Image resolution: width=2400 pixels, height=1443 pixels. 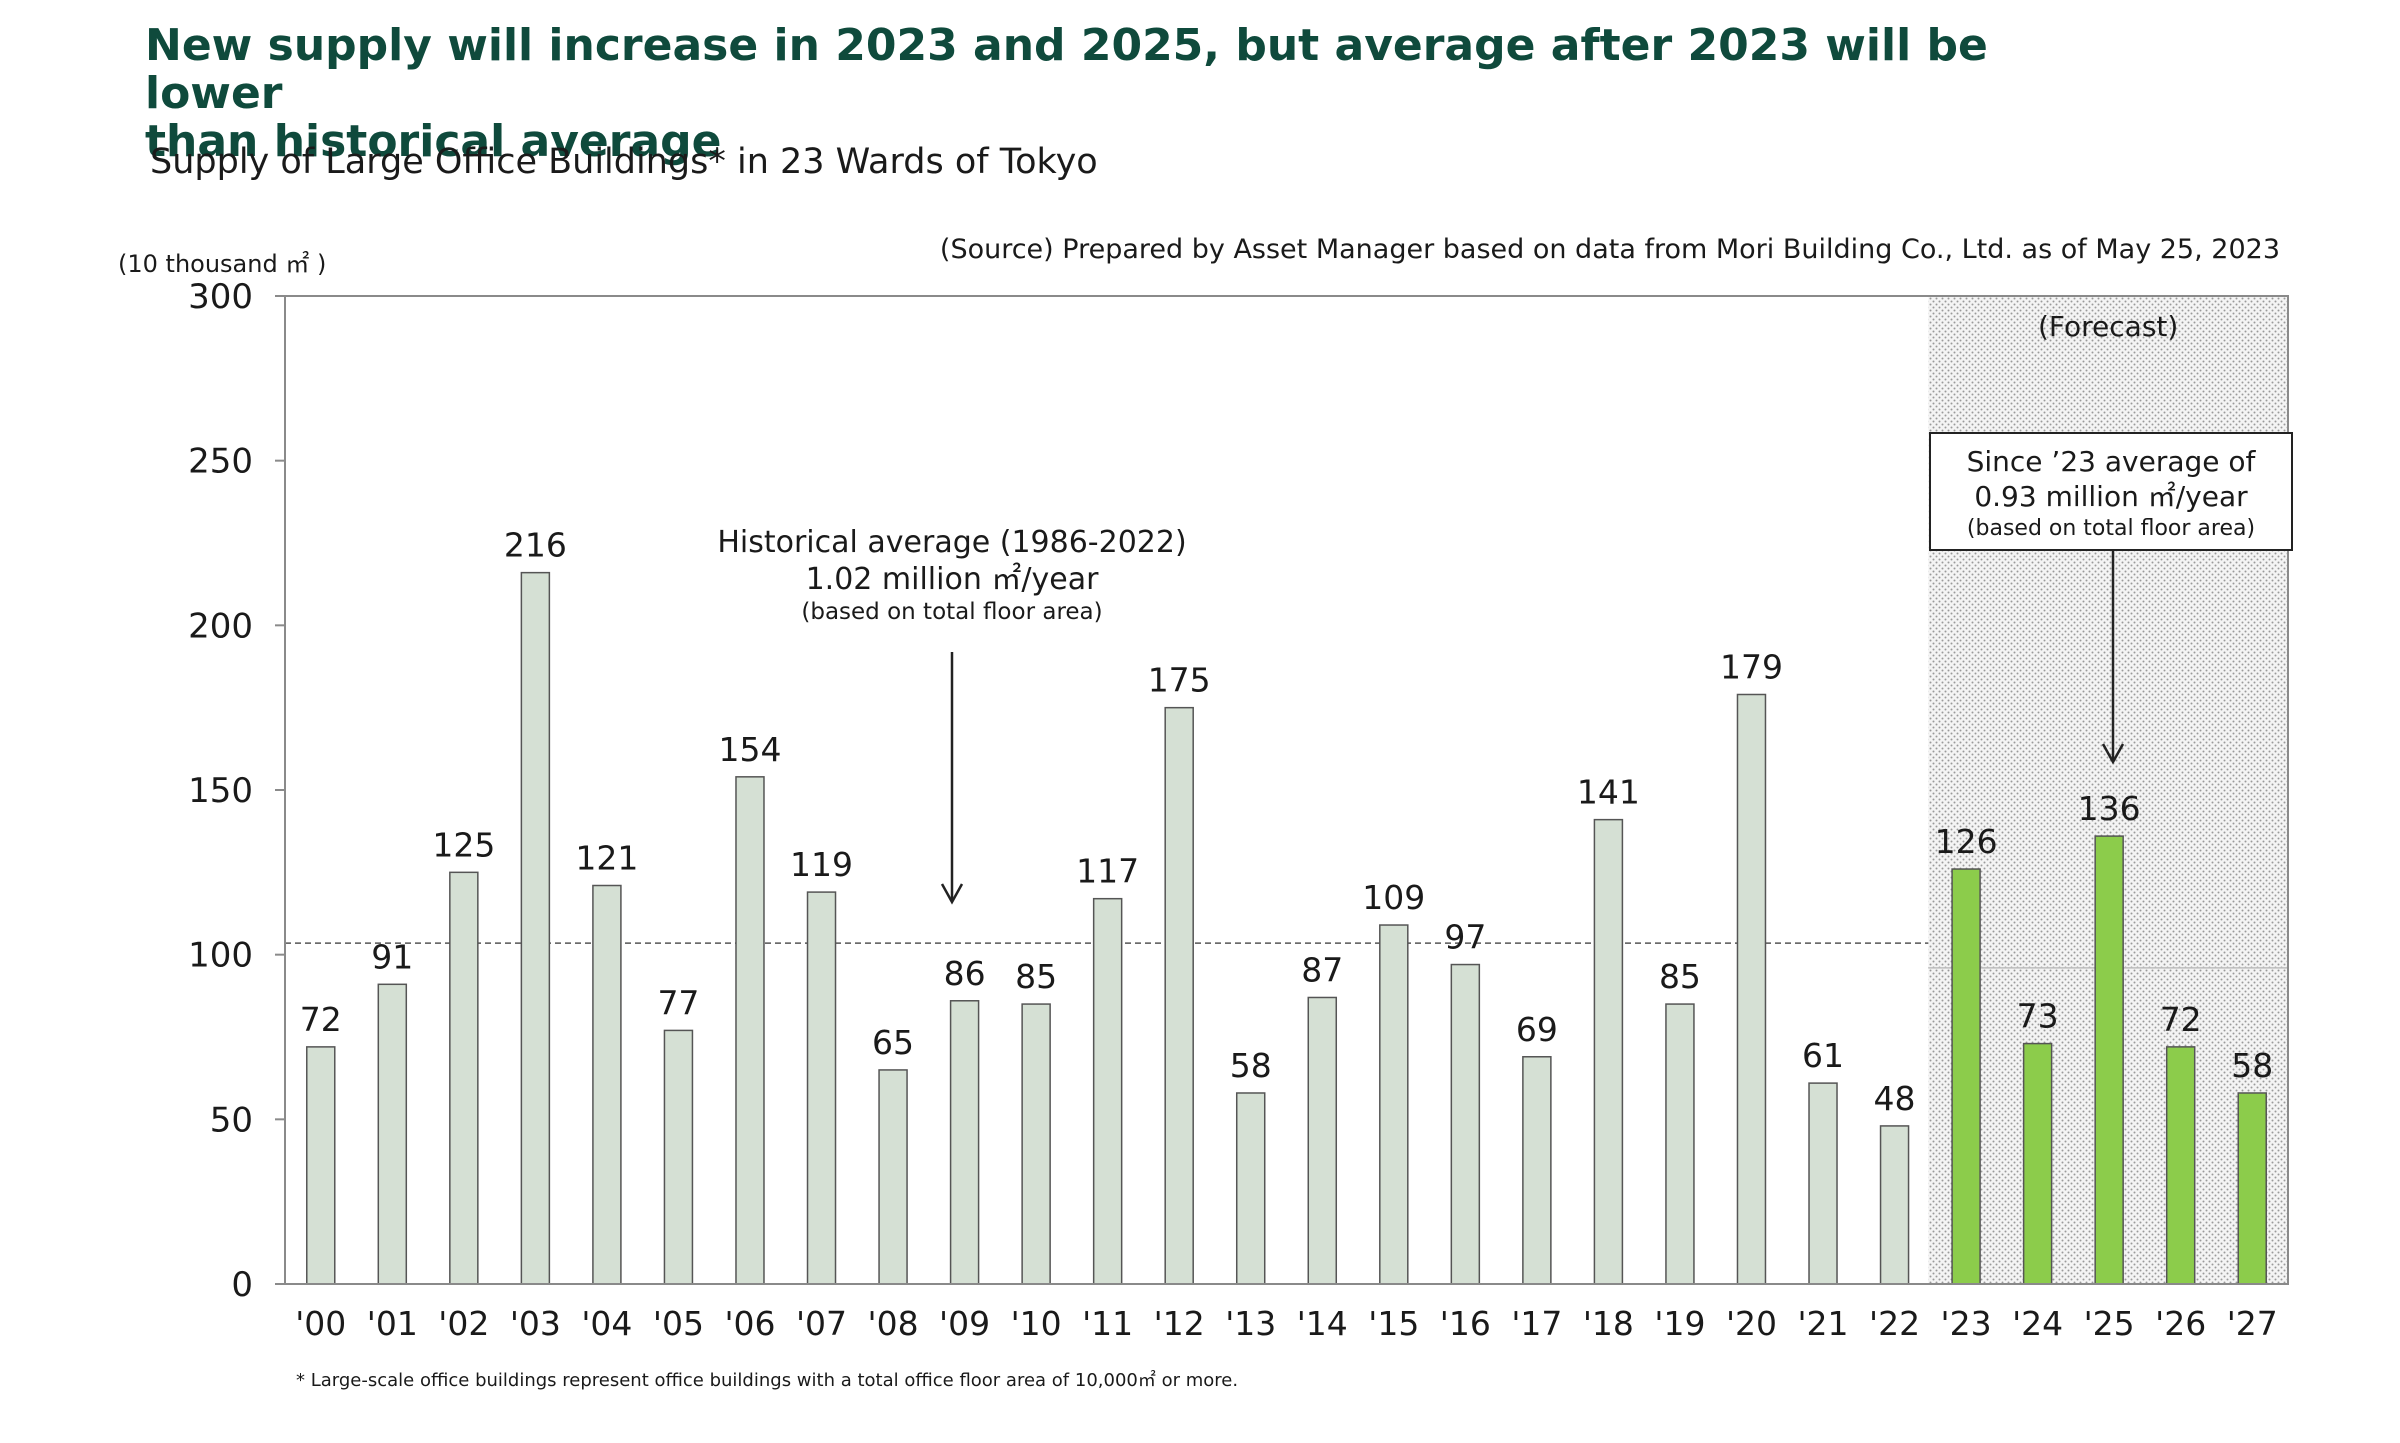 What do you see at coordinates (2113, 754) in the screenshot?
I see `forecast-average-arrowhead` at bounding box center [2113, 754].